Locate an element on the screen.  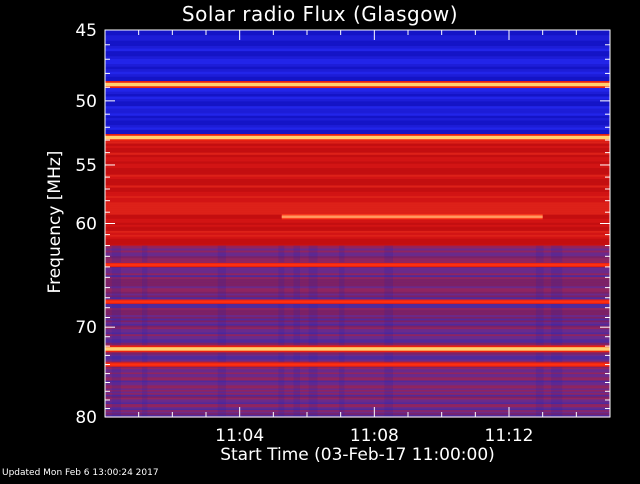
x-tick-label: 11:12 is located at coordinates (509, 436).